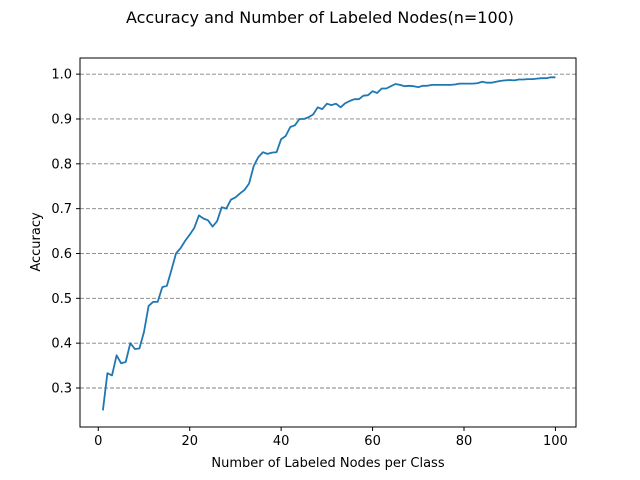 This screenshot has width=640, height=480. Describe the element at coordinates (61, 119) in the screenshot. I see `y-tick-label: 0.9` at that location.